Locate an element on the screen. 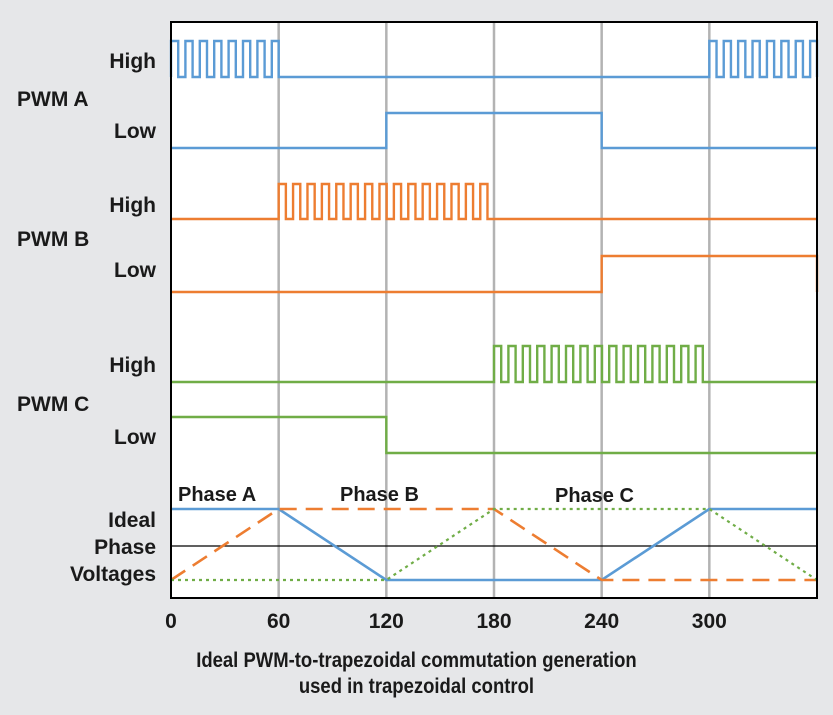  pwm-a-low-label: Low is located at coordinates (135, 131).